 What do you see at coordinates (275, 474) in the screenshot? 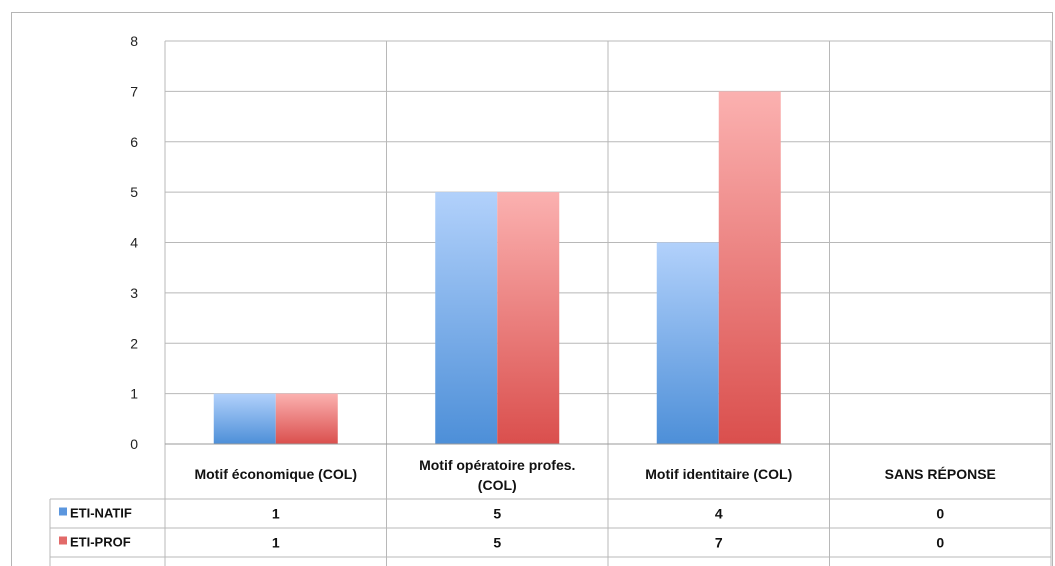
I see `category-label-1: Motif économique (COL)` at bounding box center [275, 474].